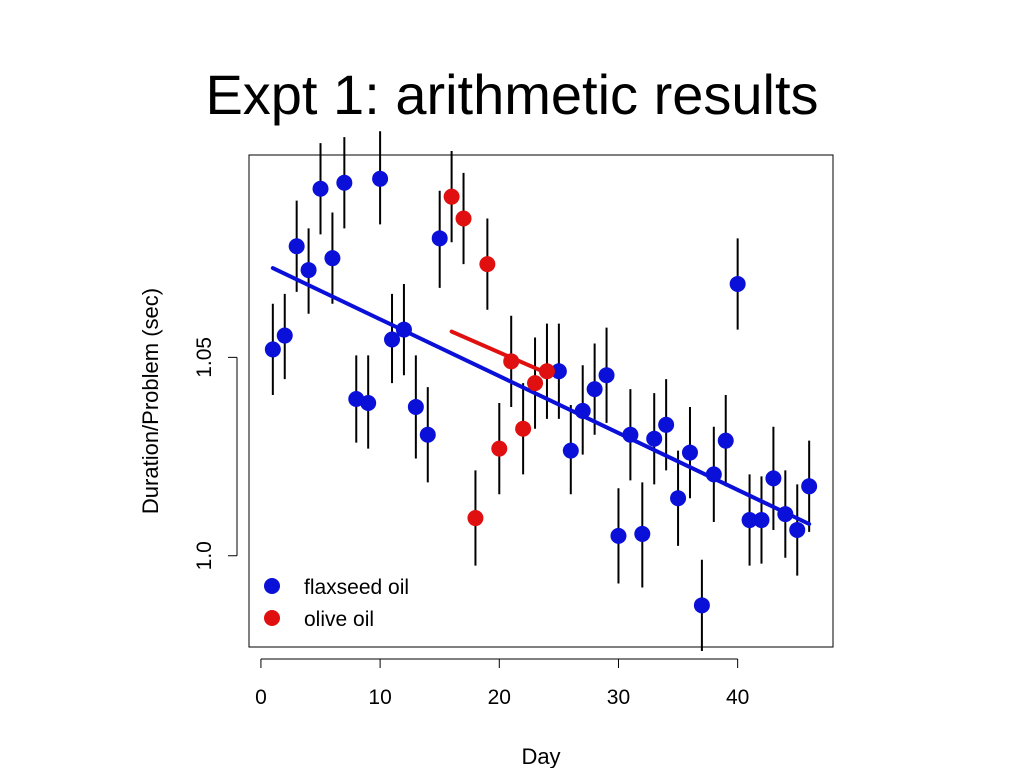 This screenshot has height=768, width=1024. I want to click on legend: flaxseed oil olive oil, so click(336, 603).